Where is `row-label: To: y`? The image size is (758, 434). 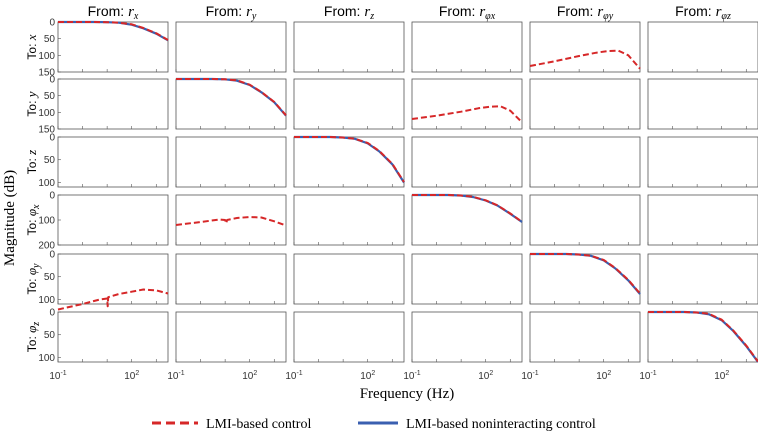
row-label: To: y is located at coordinates (31, 103).